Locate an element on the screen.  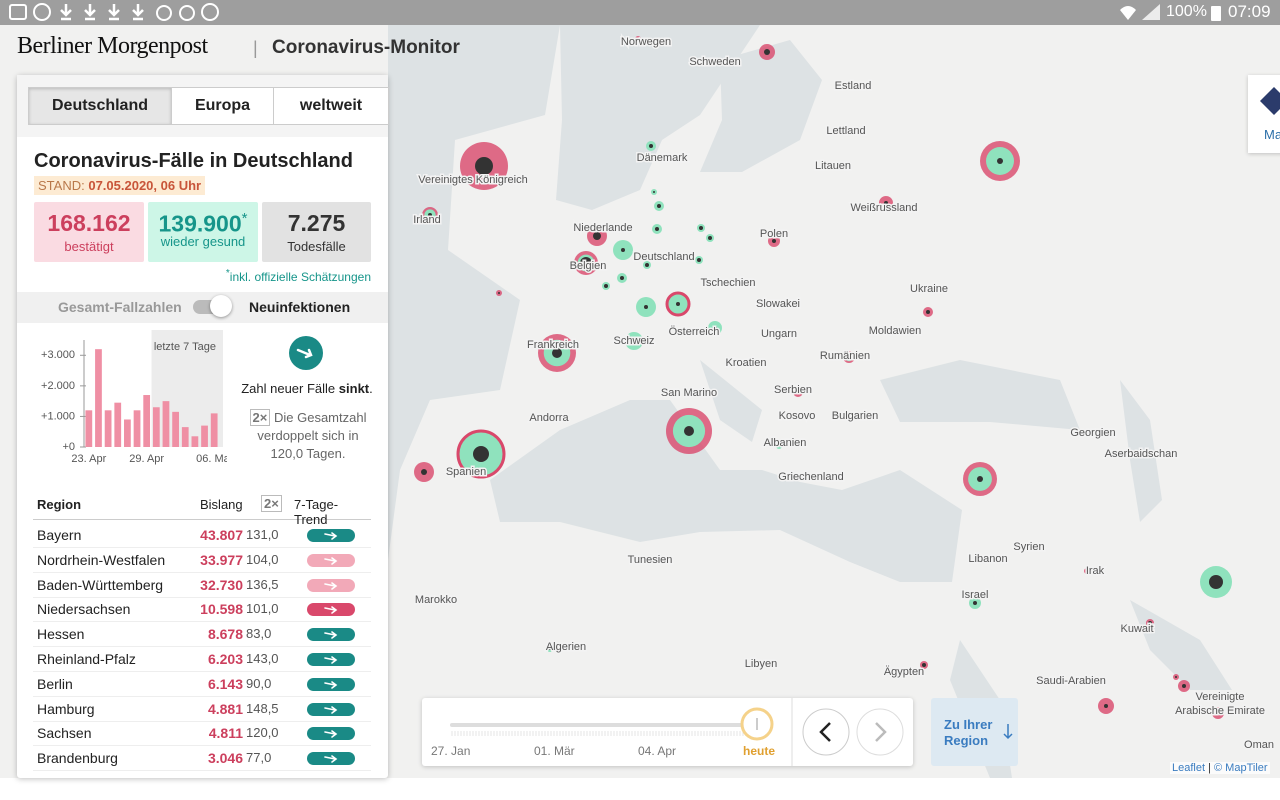
doubling-days: 104,0 is located at coordinates (262, 559).